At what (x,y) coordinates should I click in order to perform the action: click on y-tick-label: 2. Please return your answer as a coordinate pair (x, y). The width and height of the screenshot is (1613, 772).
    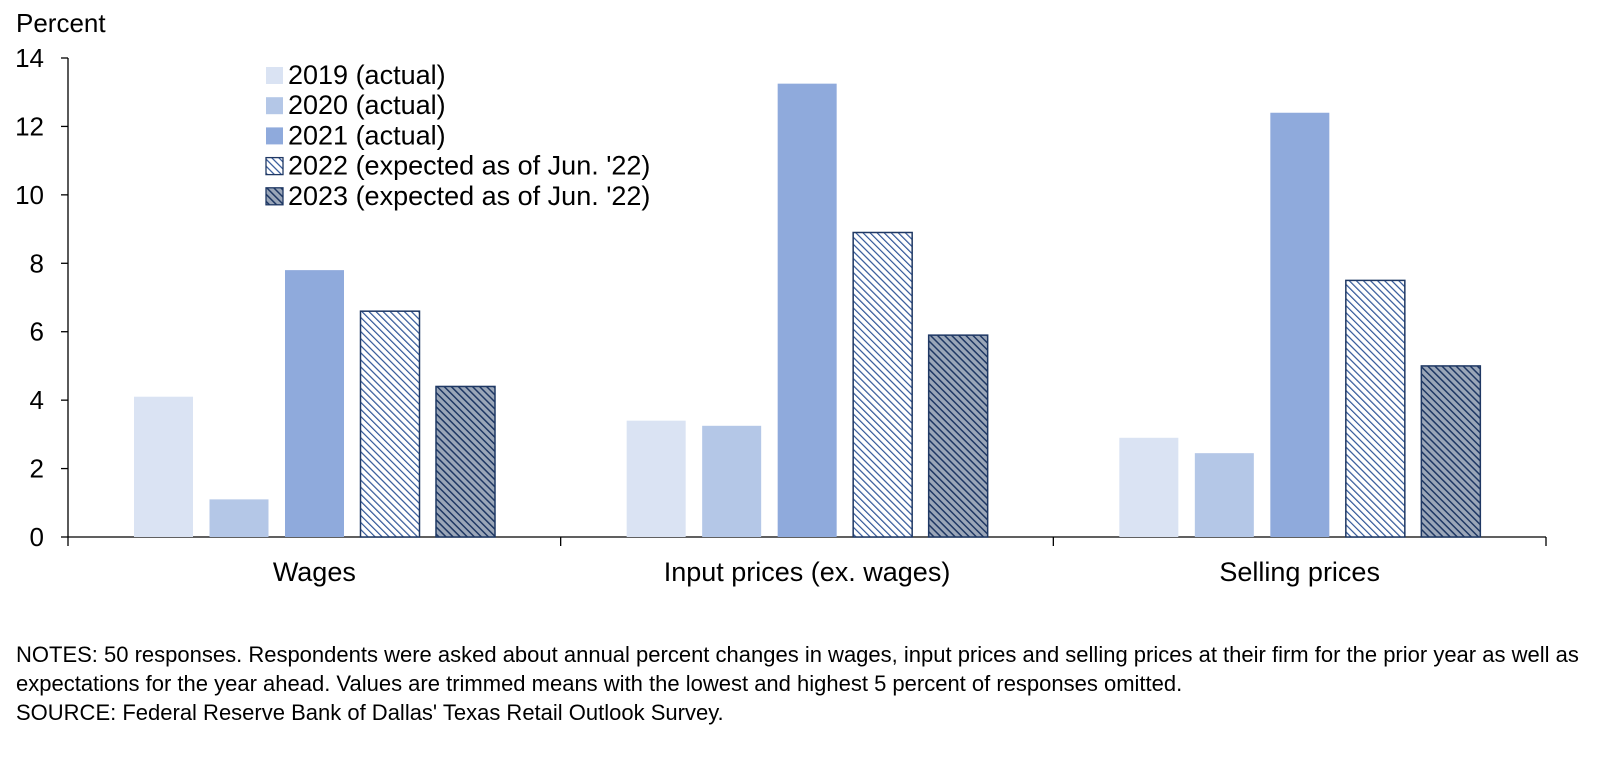
    Looking at the image, I should click on (37, 469).